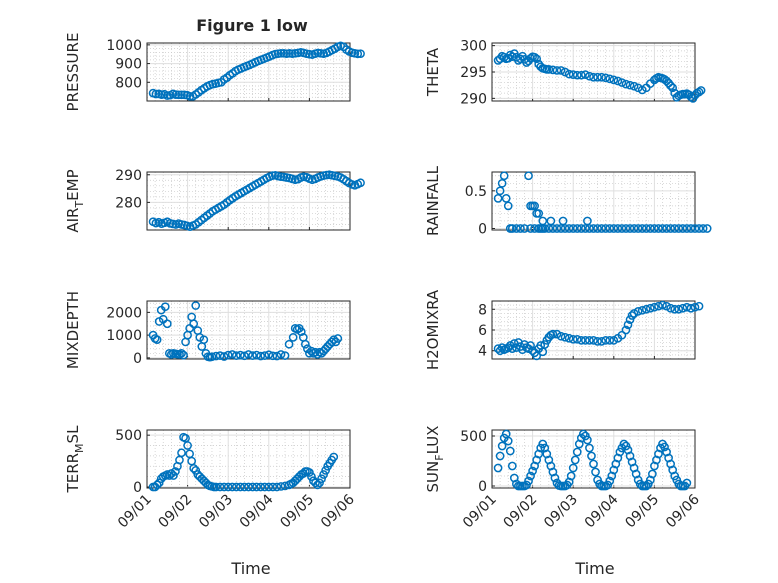 This screenshot has height=583, width=778. Describe the element at coordinates (482, 331) in the screenshot. I see `y-tick-label: 6` at that location.